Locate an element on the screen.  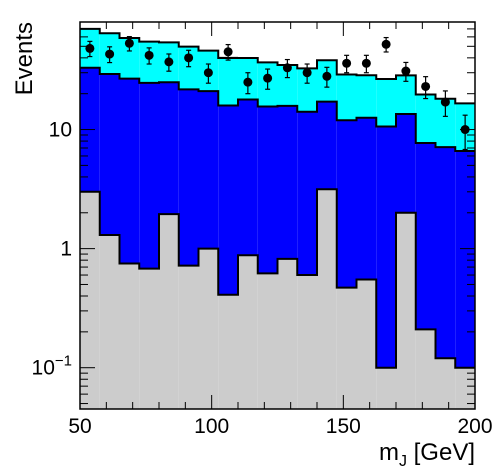
x-tick-label: 200 is located at coordinates (474, 426).